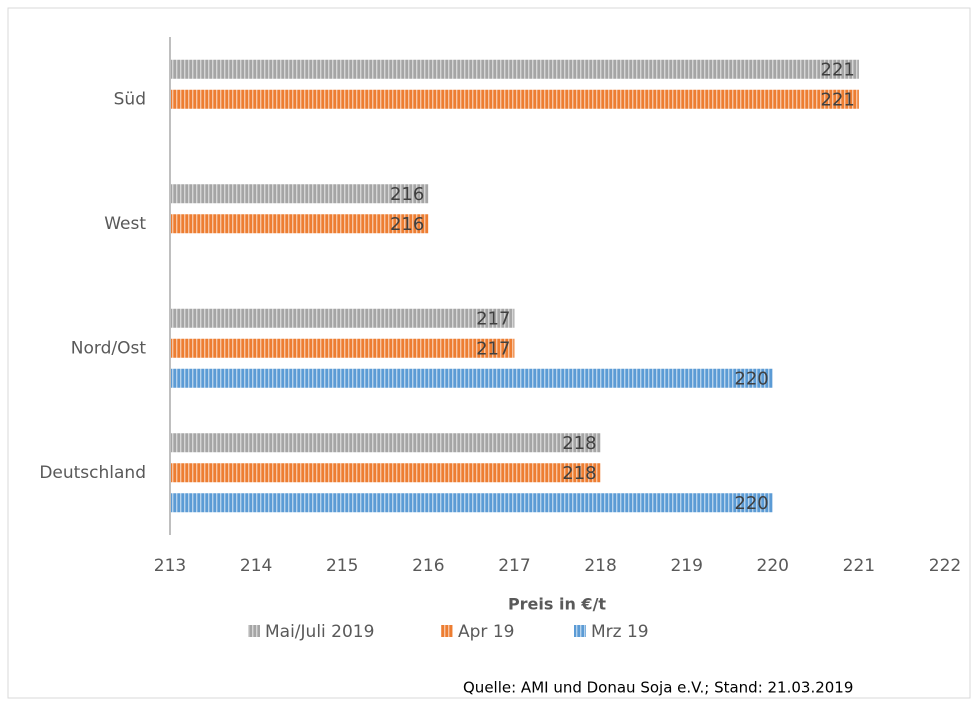 This screenshot has width=979, height=706. Describe the element at coordinates (557, 604) in the screenshot. I see `x-axis-title: Preis in €/t` at that location.